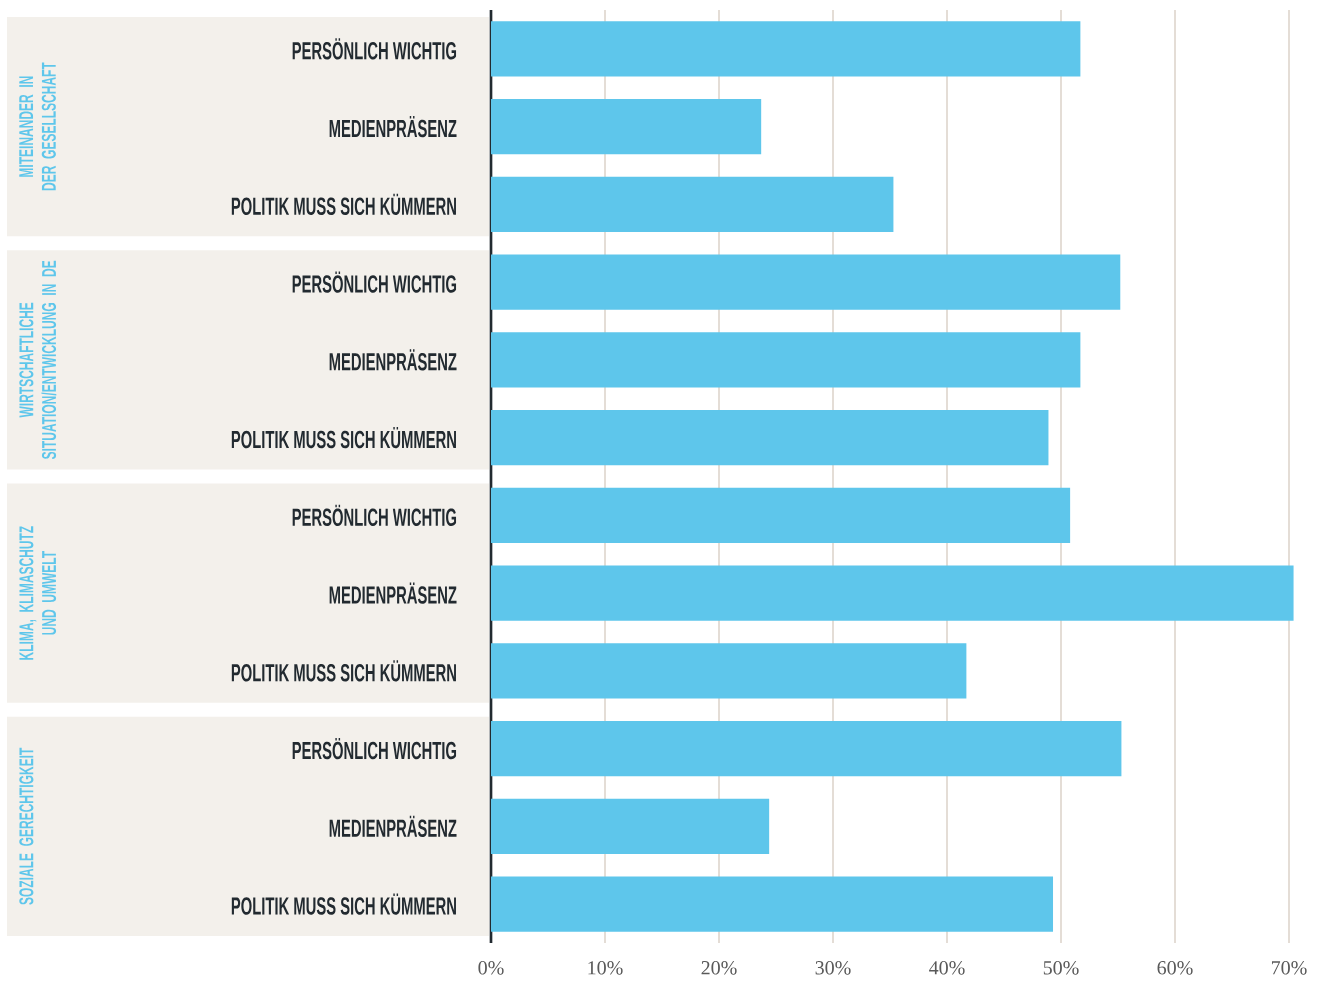 This screenshot has width=1322, height=983. I want to click on x-tick-label: 30%, so click(833, 968).